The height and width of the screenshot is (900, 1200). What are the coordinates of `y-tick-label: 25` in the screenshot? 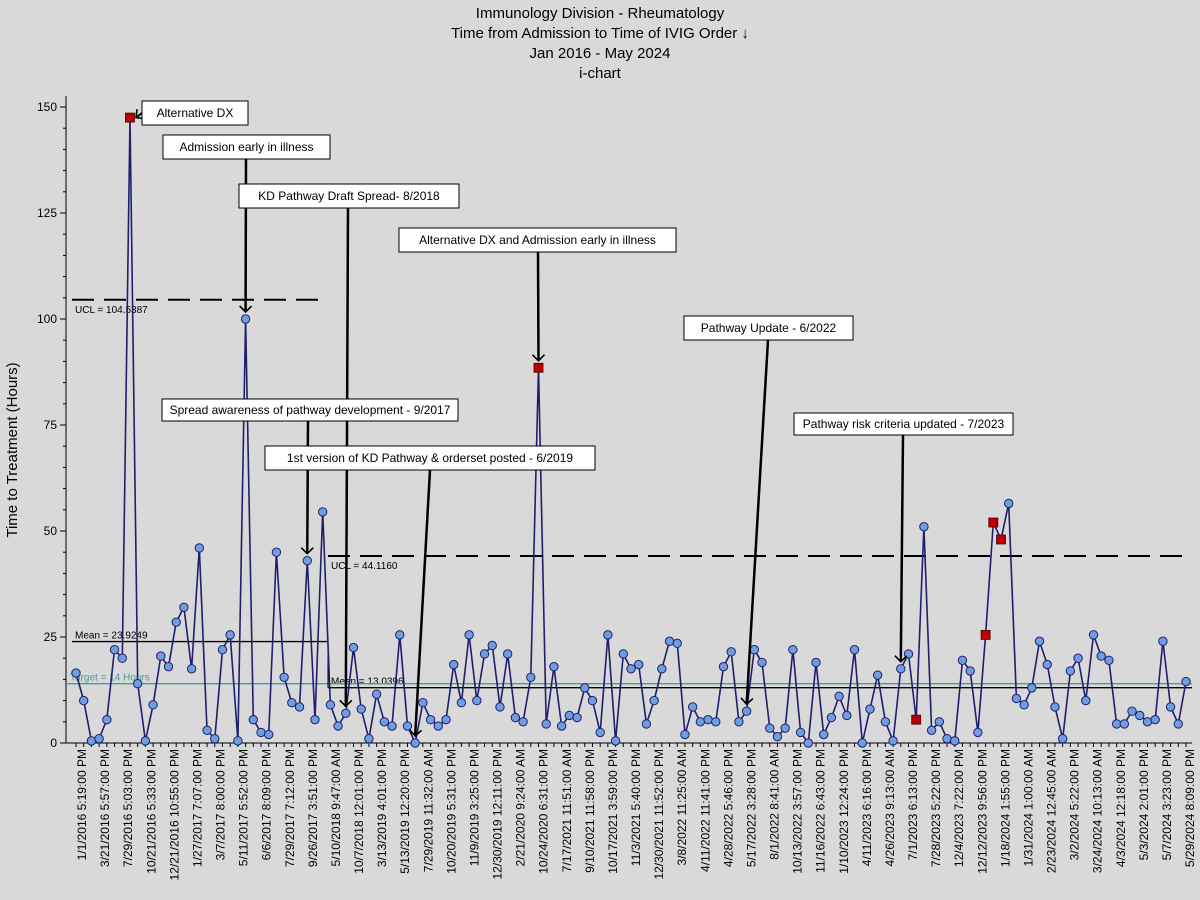 It's located at (51, 637).